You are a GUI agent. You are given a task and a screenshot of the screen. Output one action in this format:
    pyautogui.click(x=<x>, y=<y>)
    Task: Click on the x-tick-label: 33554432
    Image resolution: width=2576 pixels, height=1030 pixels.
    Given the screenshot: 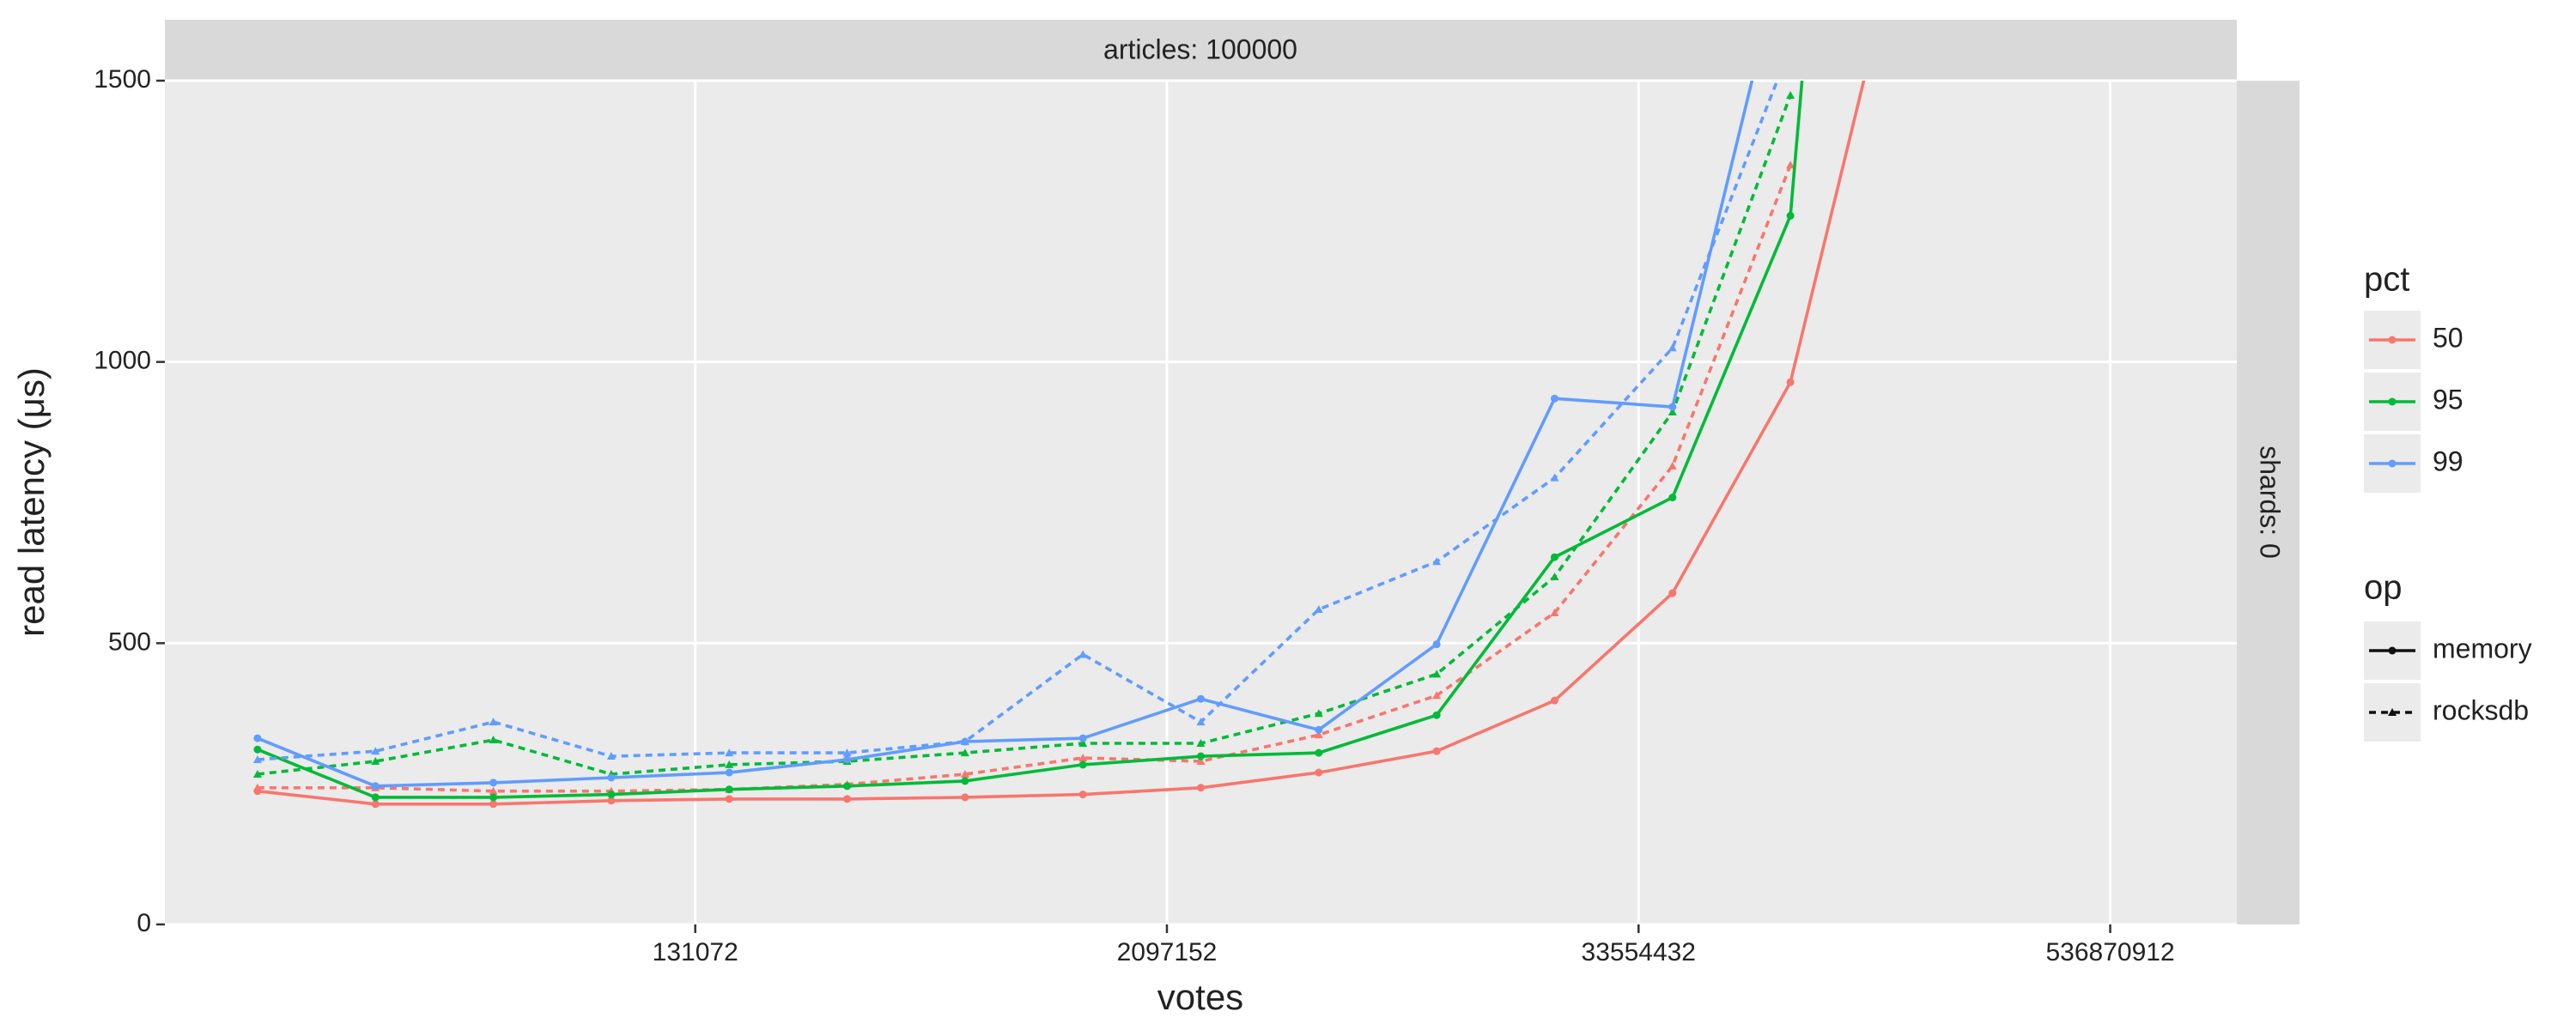 What is the action you would take?
    pyautogui.click(x=1639, y=952)
    